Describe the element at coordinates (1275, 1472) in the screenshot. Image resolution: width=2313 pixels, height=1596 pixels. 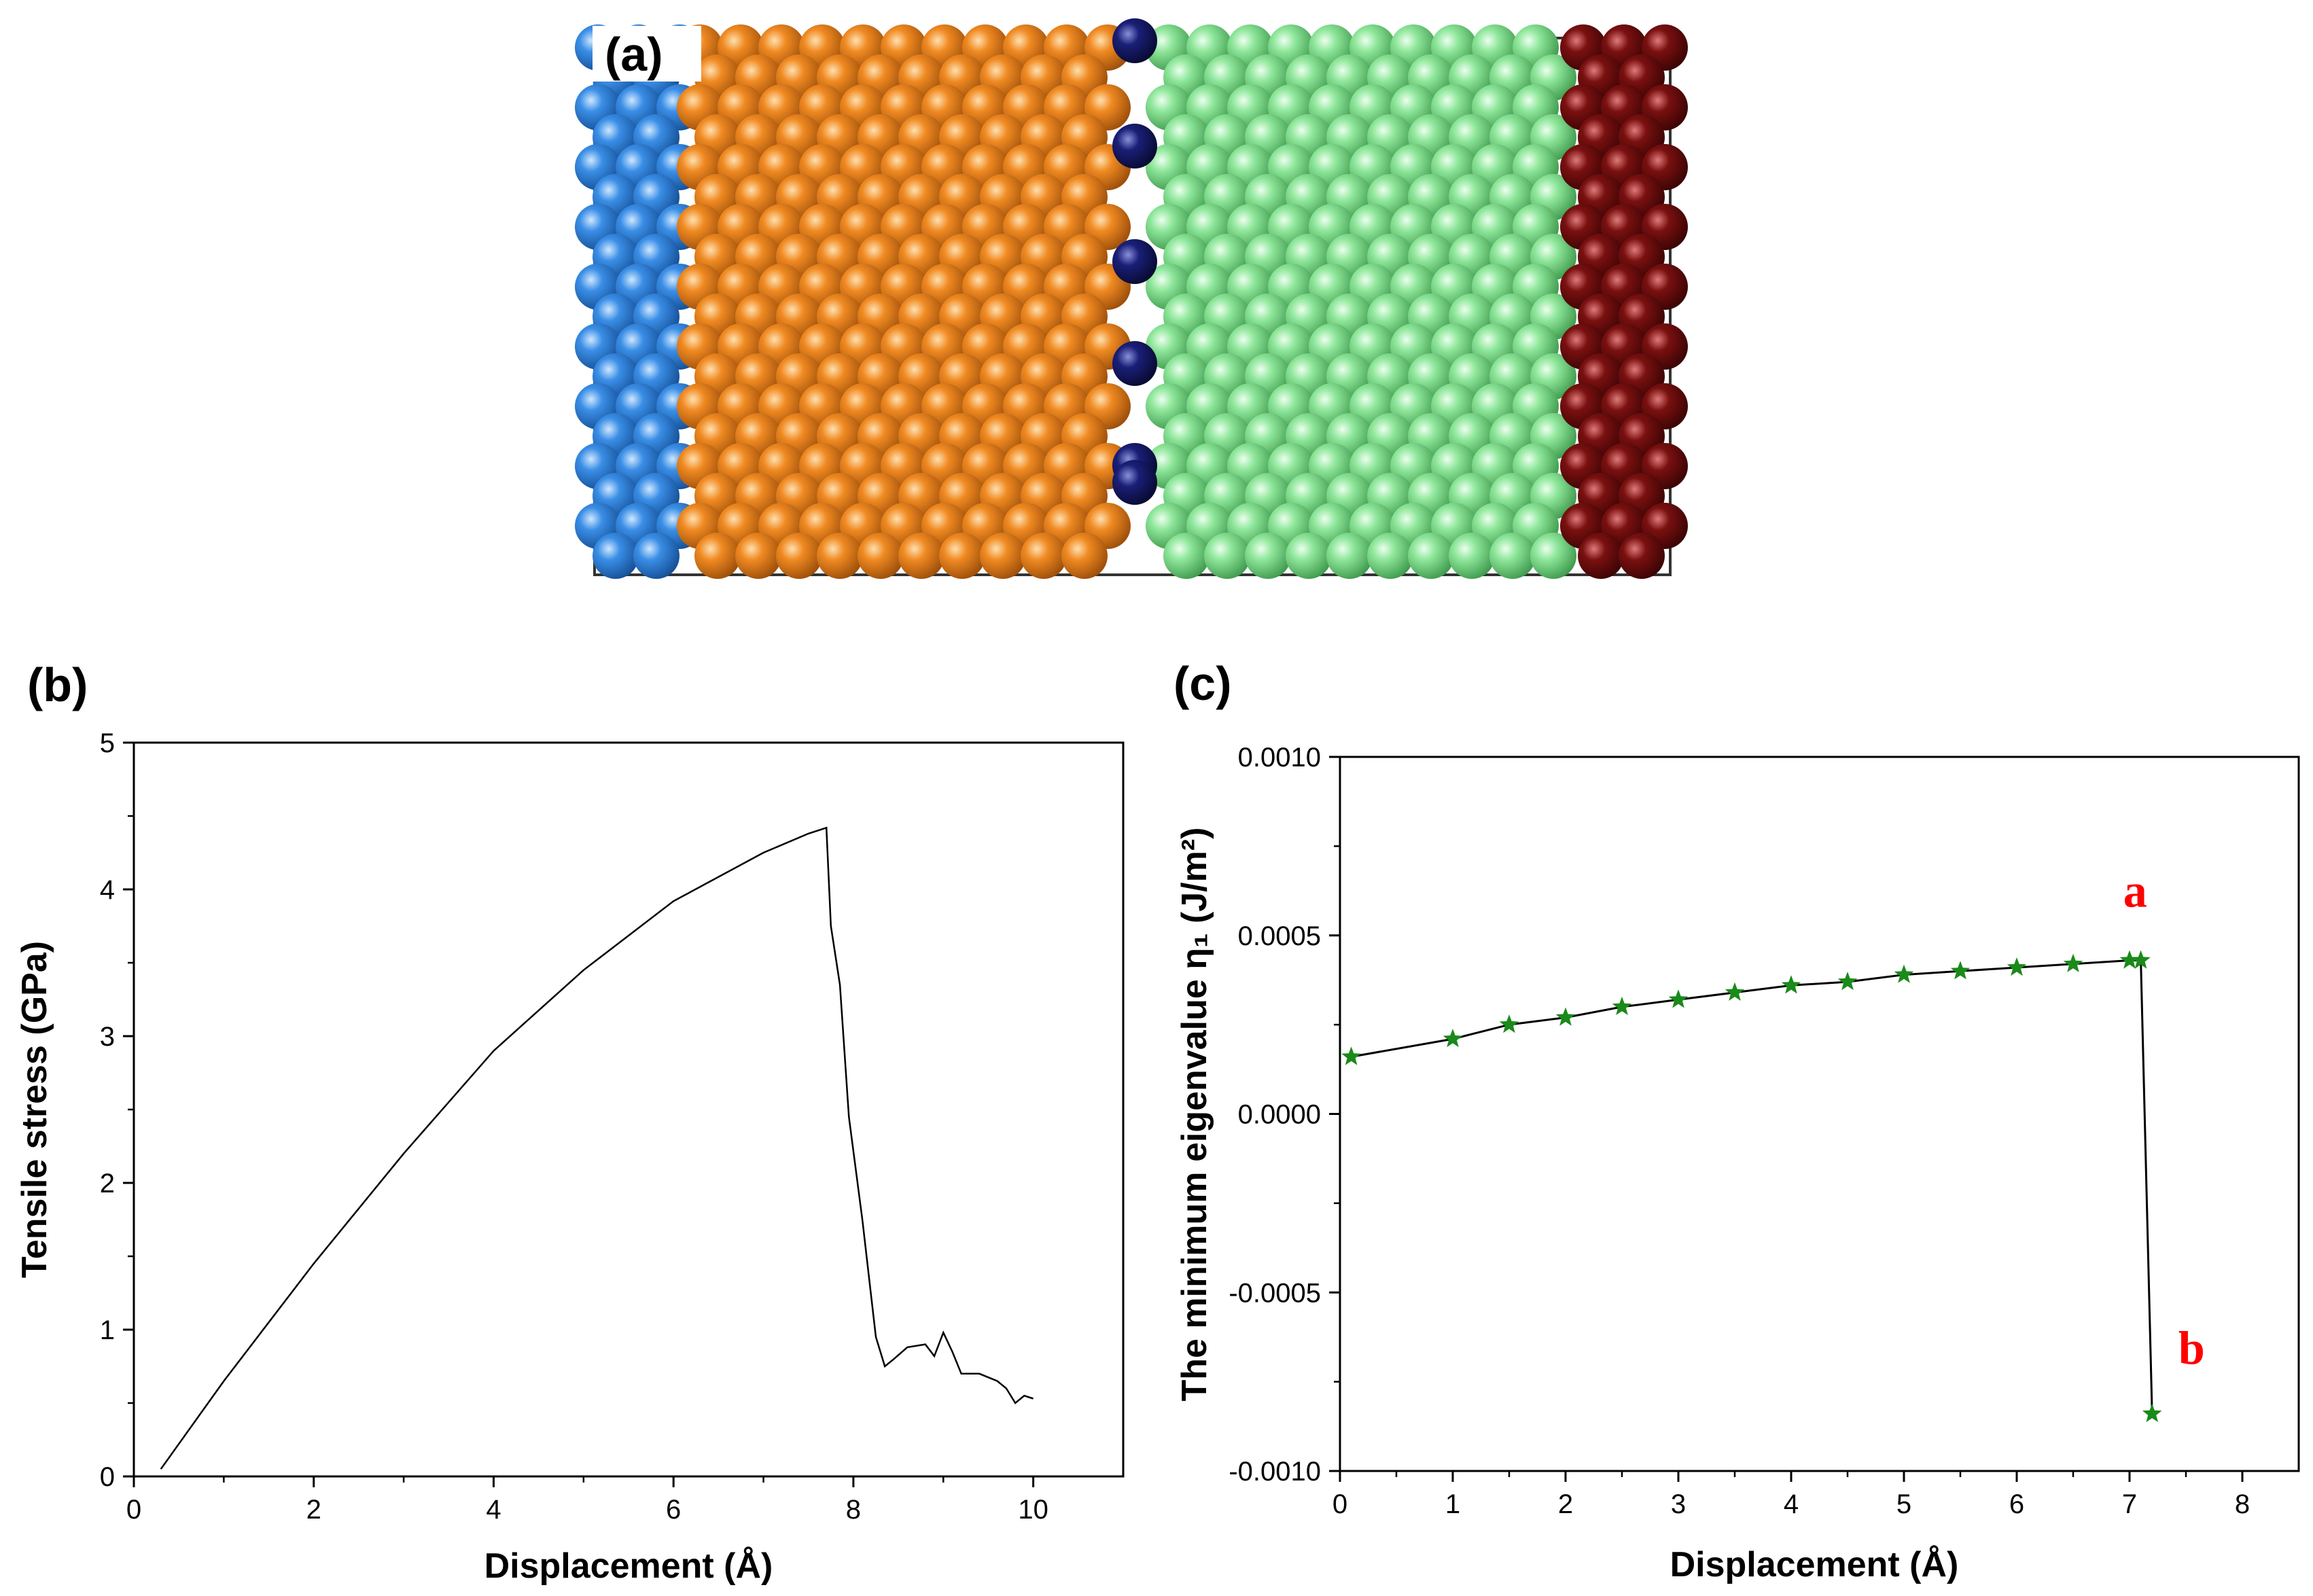
I see `y-tick-label: -0.0010` at that location.